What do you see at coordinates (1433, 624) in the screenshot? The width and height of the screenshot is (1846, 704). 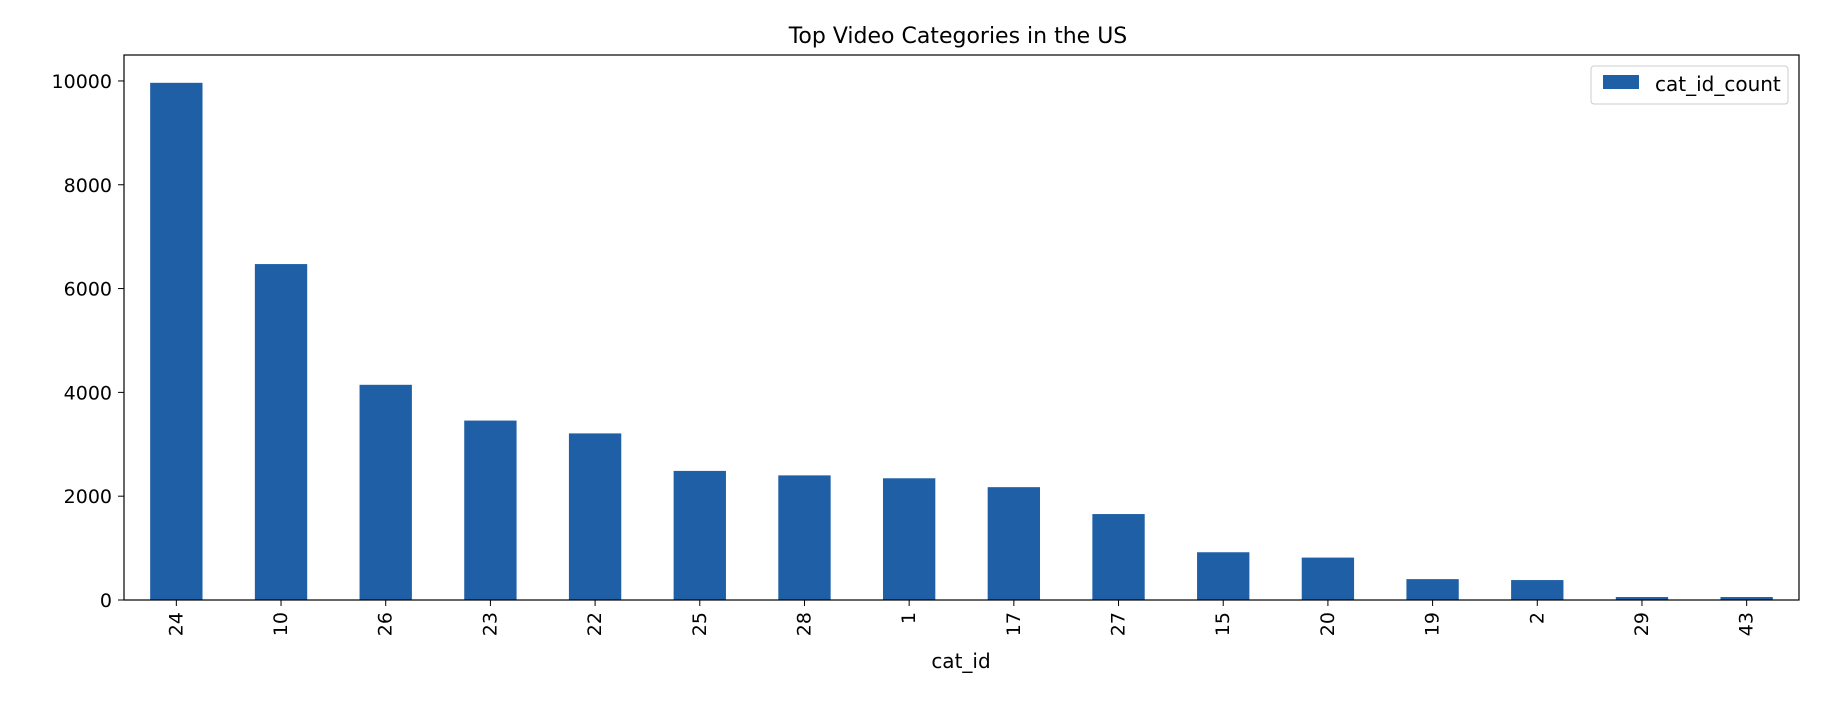 I see `x-tick-label: 19` at bounding box center [1433, 624].